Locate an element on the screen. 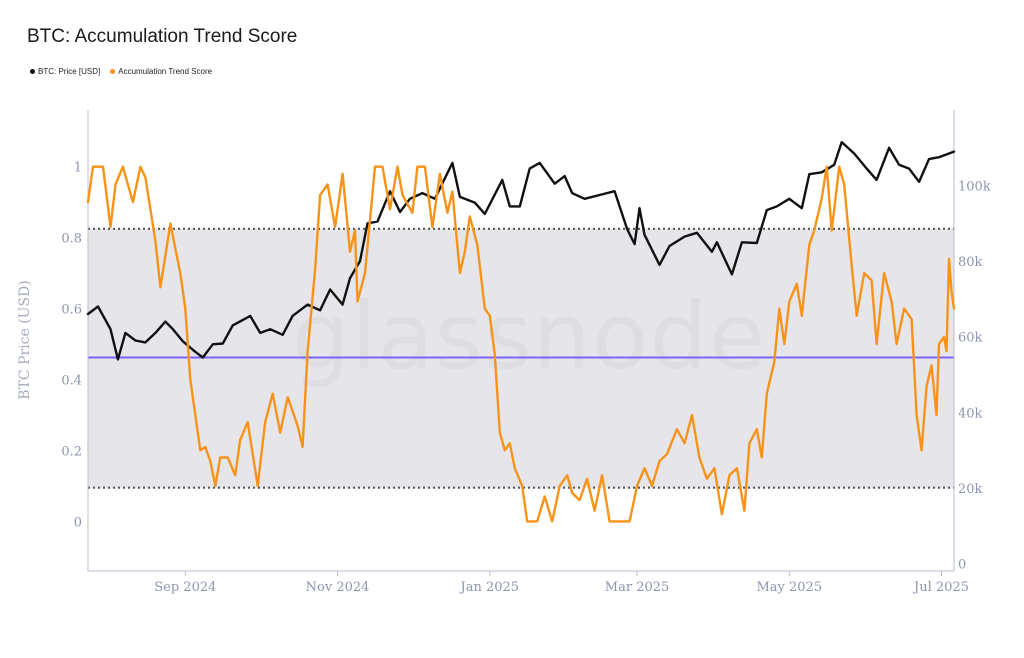  legend-label-score: Accumulation Trend Score is located at coordinates (165, 71).